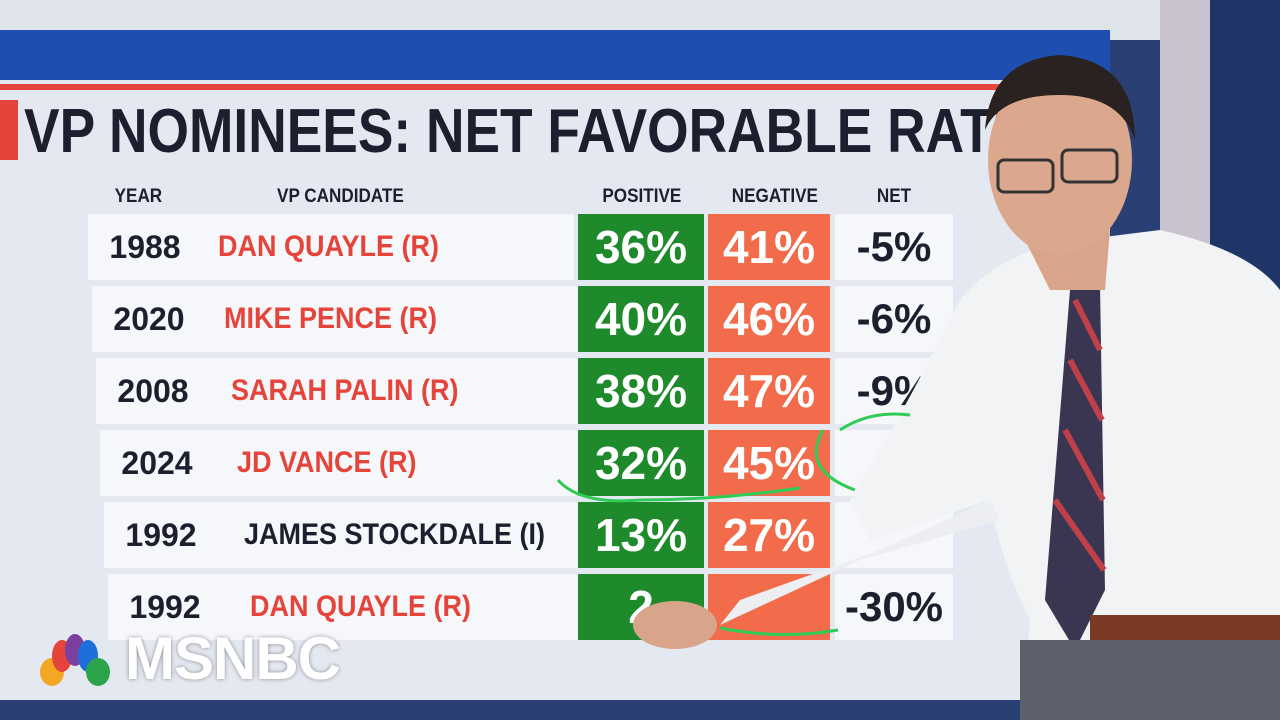 This screenshot has height=720, width=1280. I want to click on positive: 32%, so click(641, 463).